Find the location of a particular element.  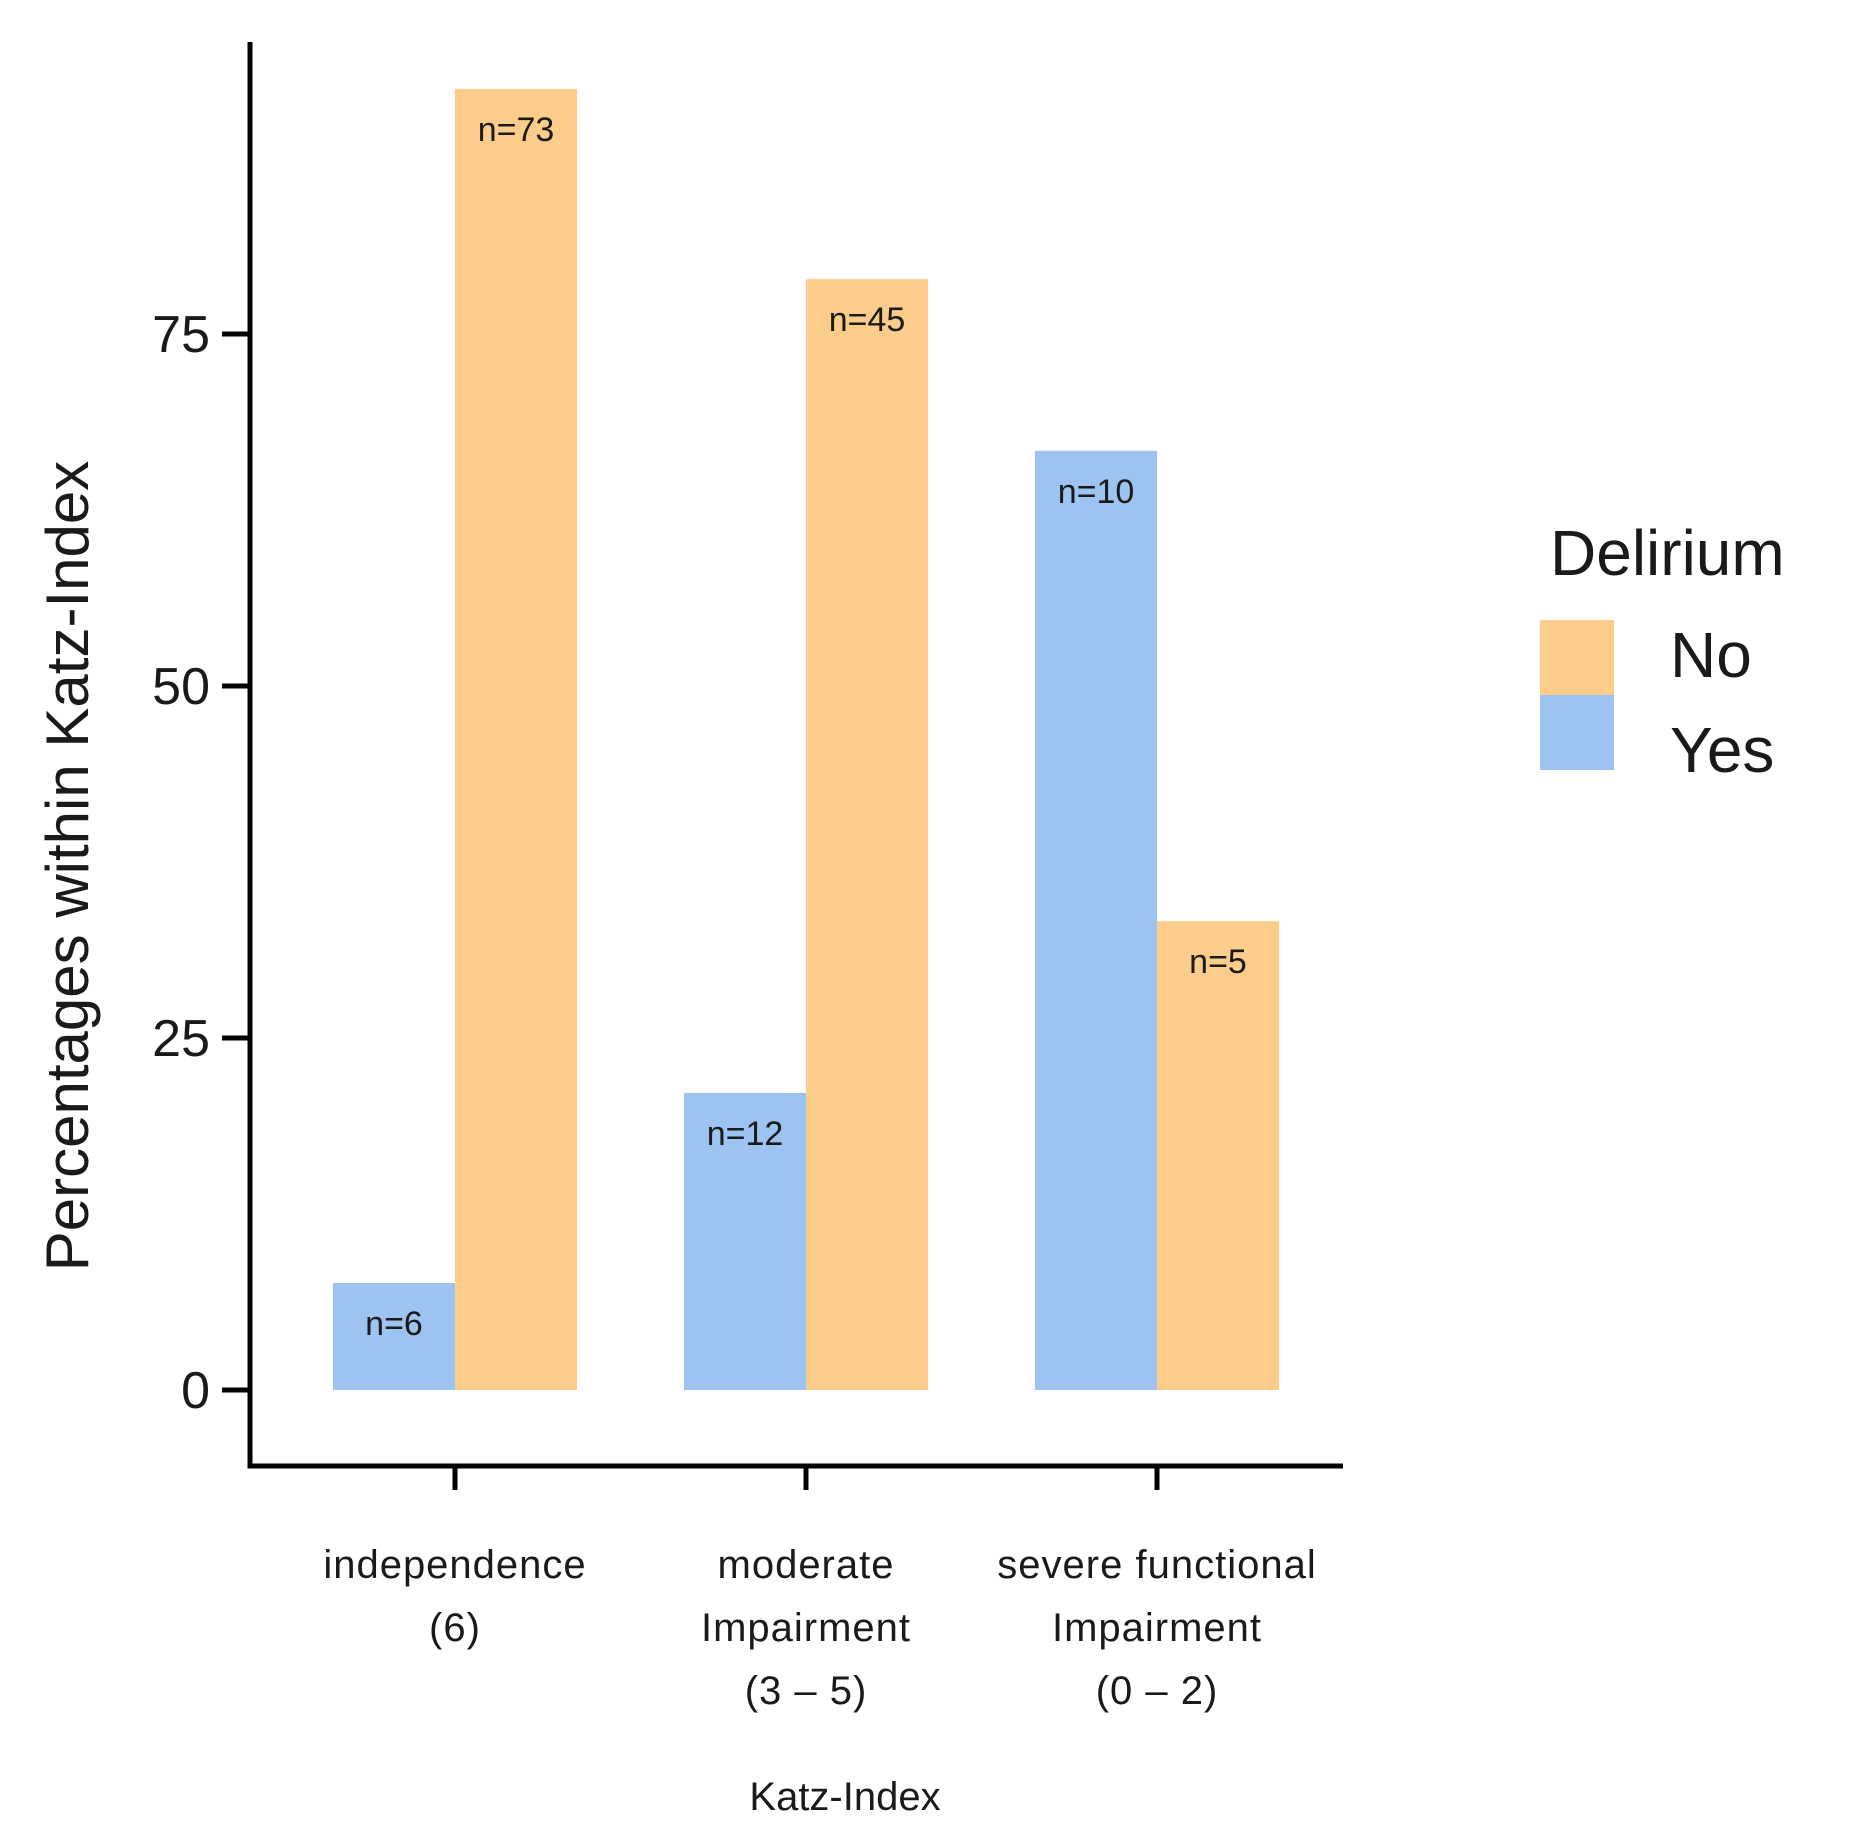

y-tick-label-25: 25 is located at coordinates (181, 1039).